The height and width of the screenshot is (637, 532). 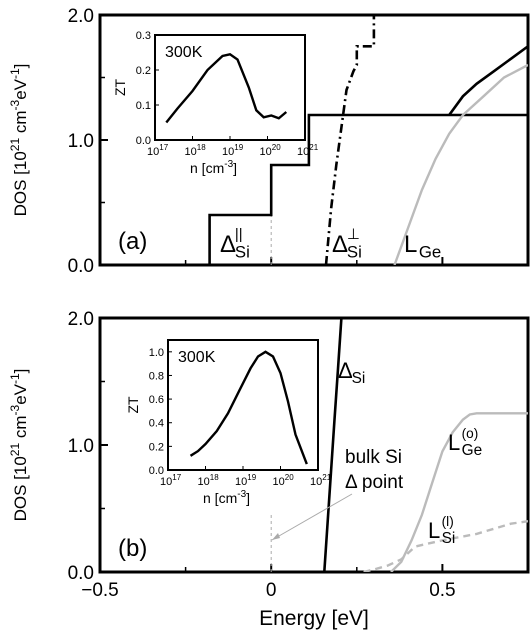 I want to click on label-l-ge: LGe, so click(x=422, y=246).